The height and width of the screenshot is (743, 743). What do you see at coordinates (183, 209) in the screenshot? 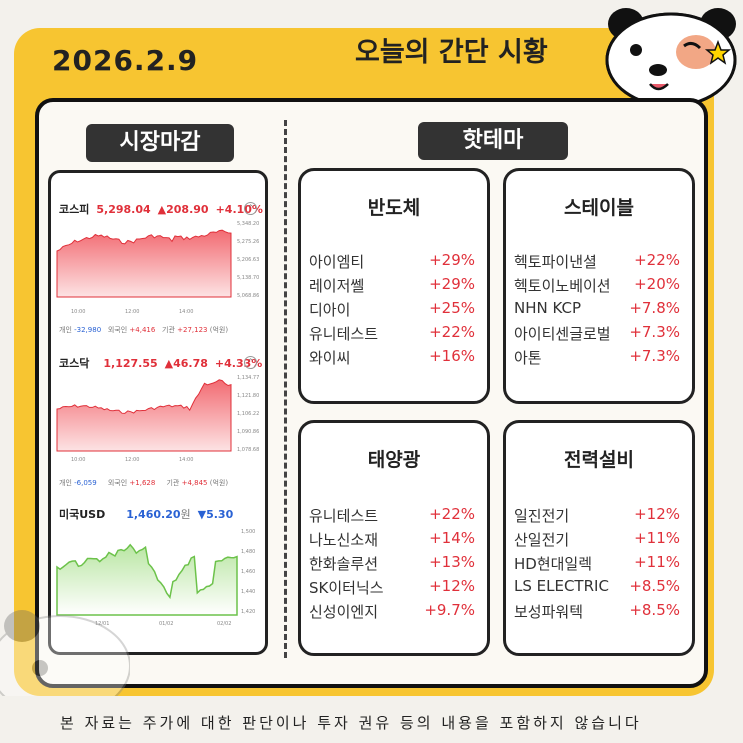
I see `kospi-change: ▲208.90` at bounding box center [183, 209].